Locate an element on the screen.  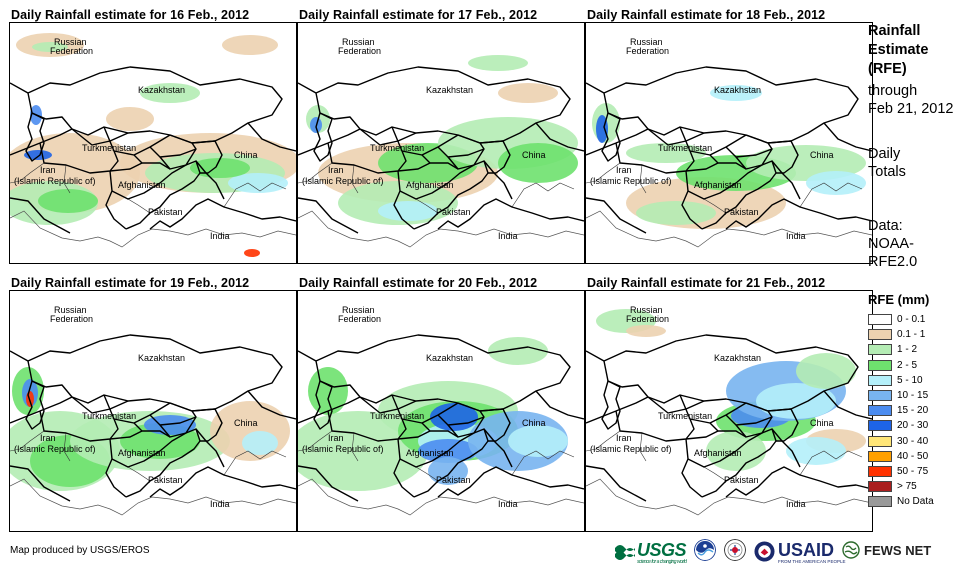
legend-item: 10 - 15 is located at coordinates (901, 395).